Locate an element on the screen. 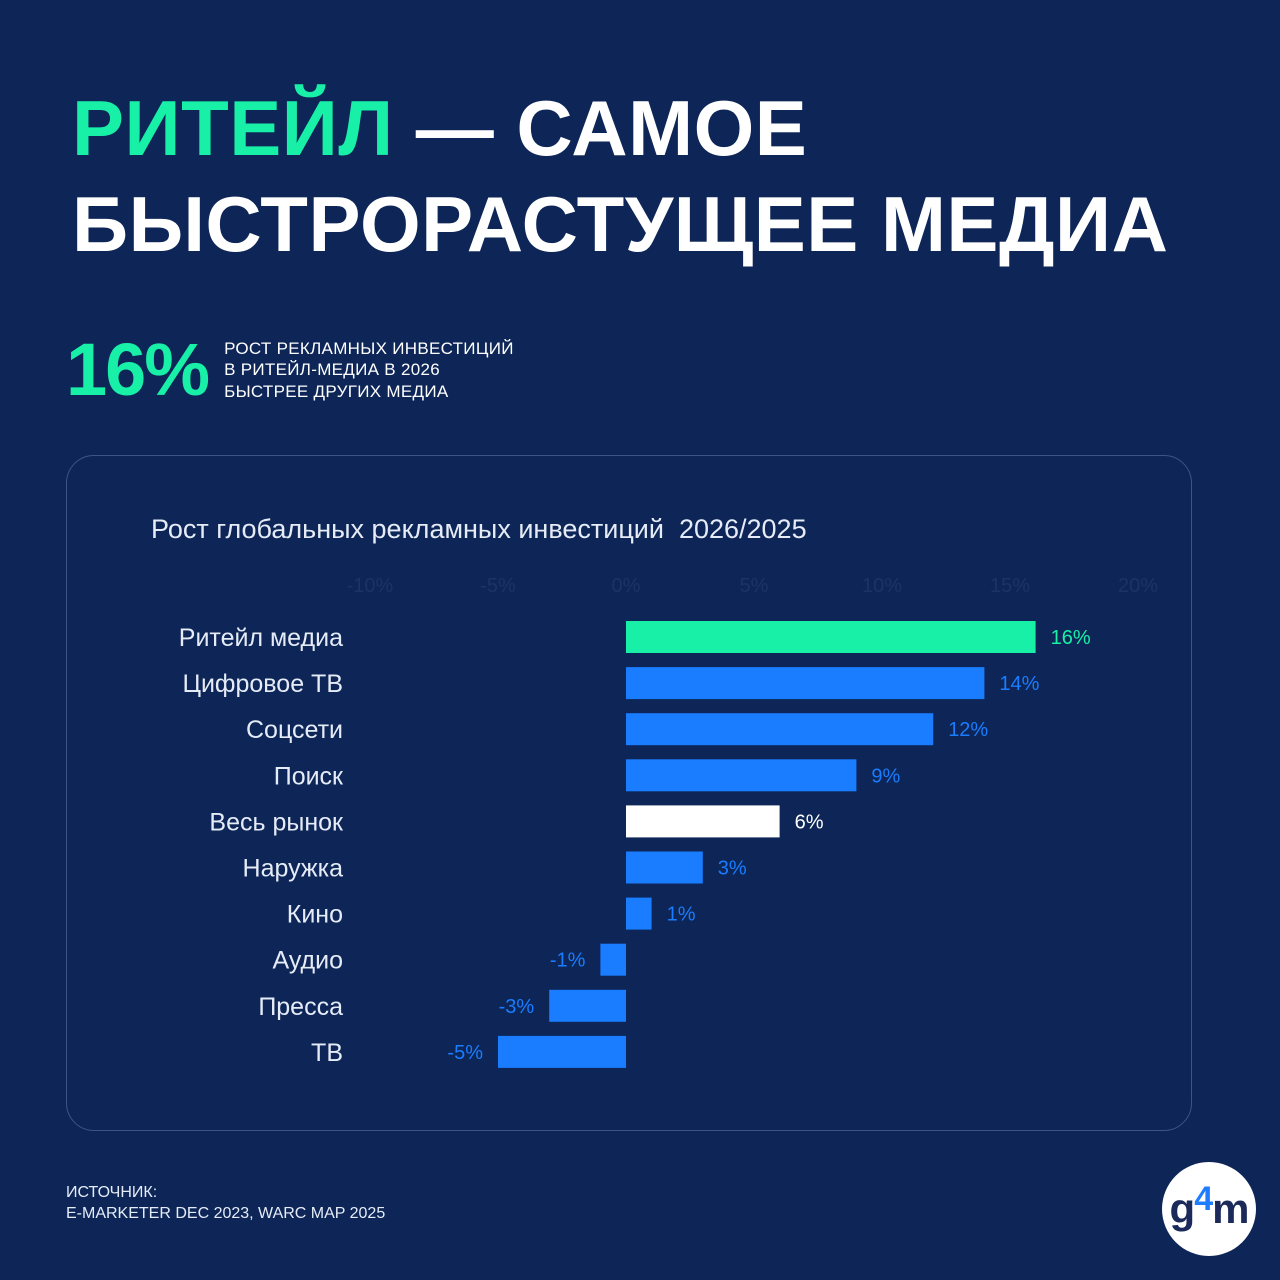  x-tick-label: 5% is located at coordinates (754, 586).